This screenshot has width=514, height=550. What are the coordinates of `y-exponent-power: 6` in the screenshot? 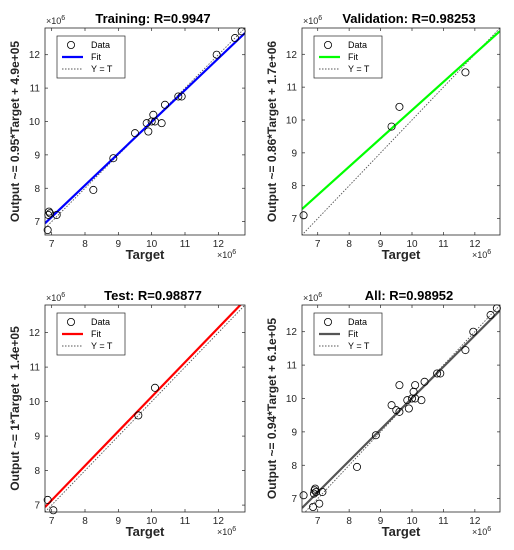 It's located at (320, 18).